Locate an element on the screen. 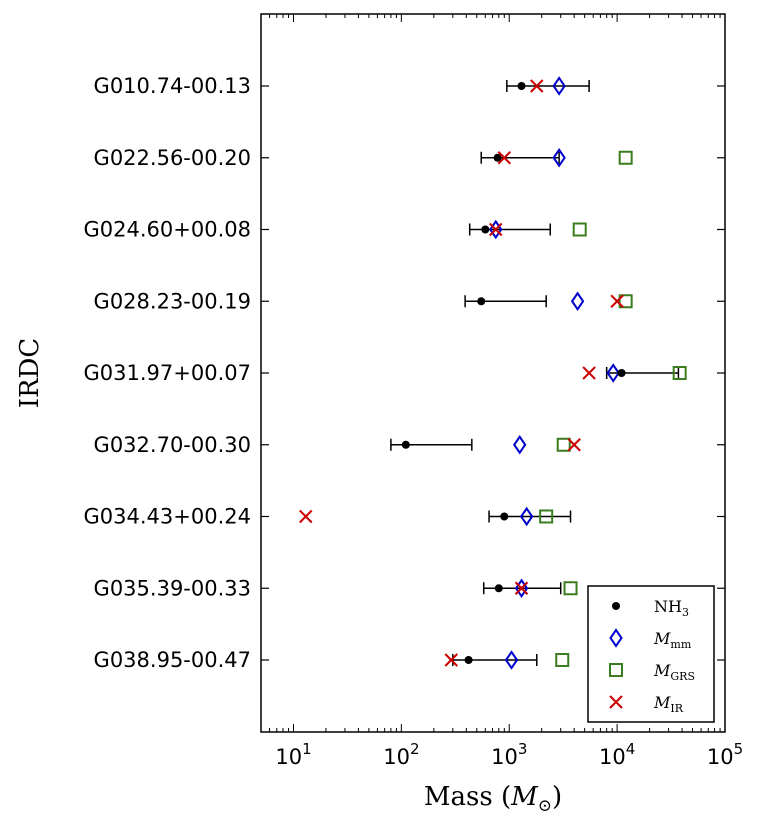 Image resolution: width=764 pixels, height=831 pixels. x-tick-label: 10¹ is located at coordinates (293, 754).